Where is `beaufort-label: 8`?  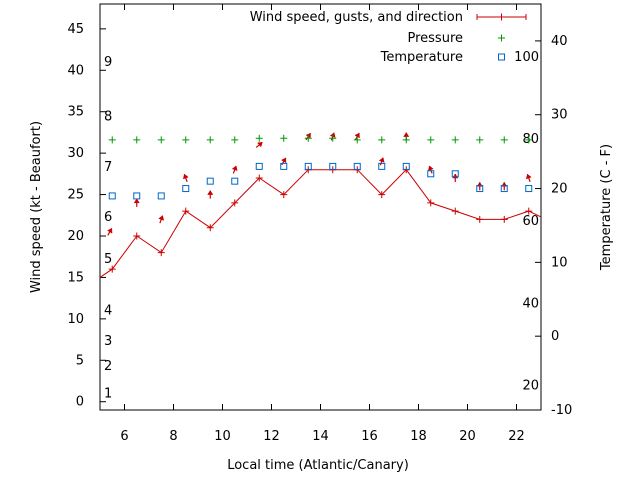
beaufort-label: 8 is located at coordinates (108, 117).